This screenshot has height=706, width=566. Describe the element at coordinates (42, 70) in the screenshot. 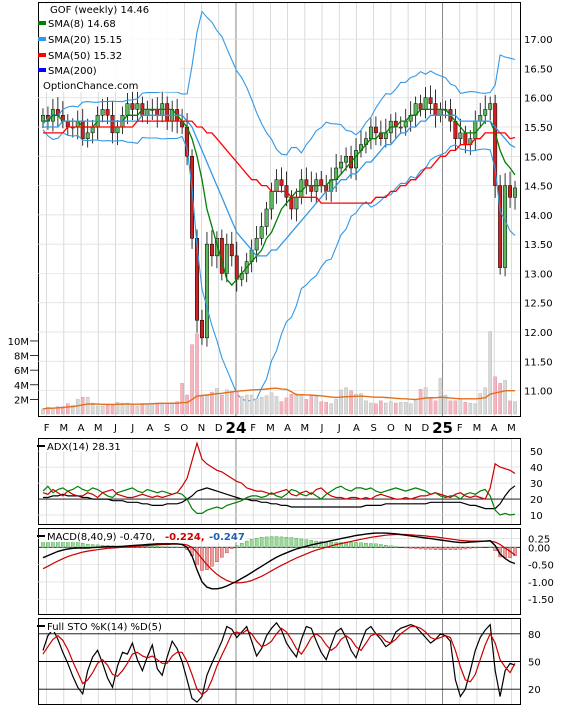

I see `legend-swatch-sma200` at that location.